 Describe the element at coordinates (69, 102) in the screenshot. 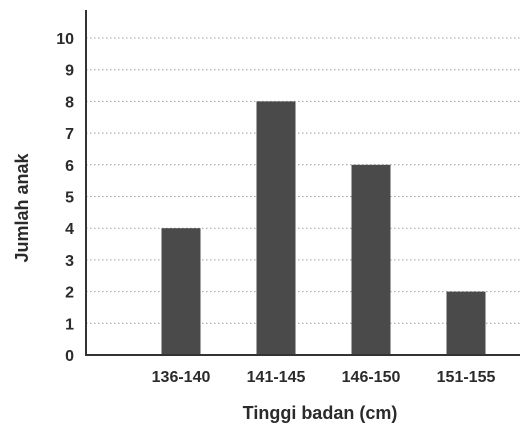

I see `y-tick-label: 8` at that location.